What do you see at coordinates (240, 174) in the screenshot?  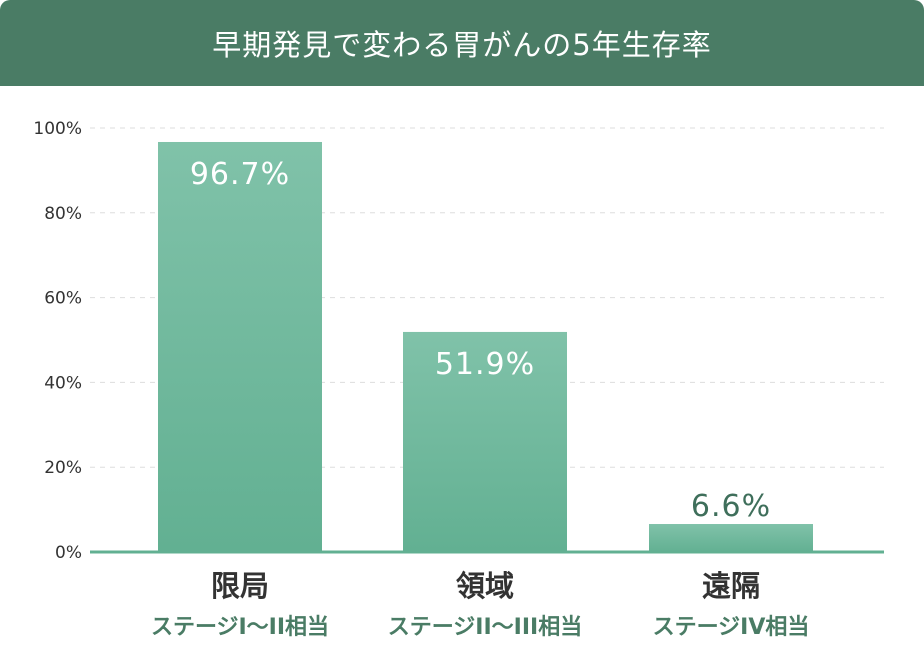 I see `bar-value-label: 96.7%` at bounding box center [240, 174].